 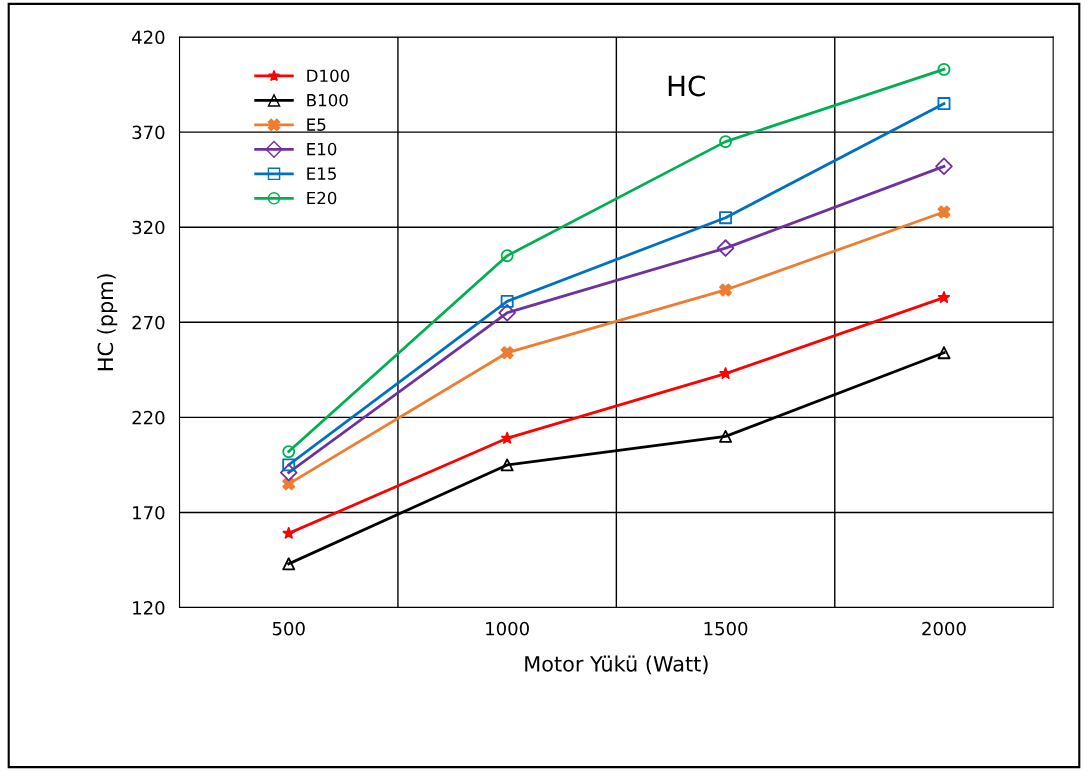 I want to click on x-tick-label: 500, so click(x=288, y=628).